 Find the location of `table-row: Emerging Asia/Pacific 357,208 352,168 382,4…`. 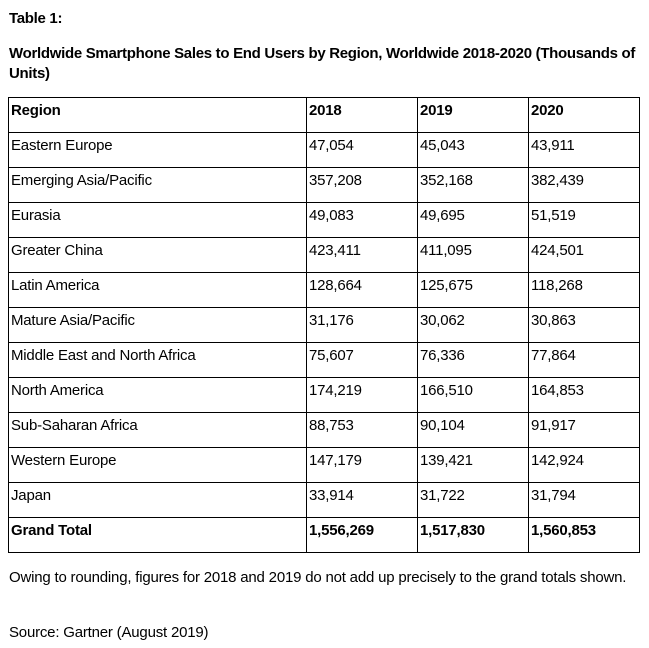

table-row: Emerging Asia/Pacific 357,208 352,168 382,4… is located at coordinates (324, 185).